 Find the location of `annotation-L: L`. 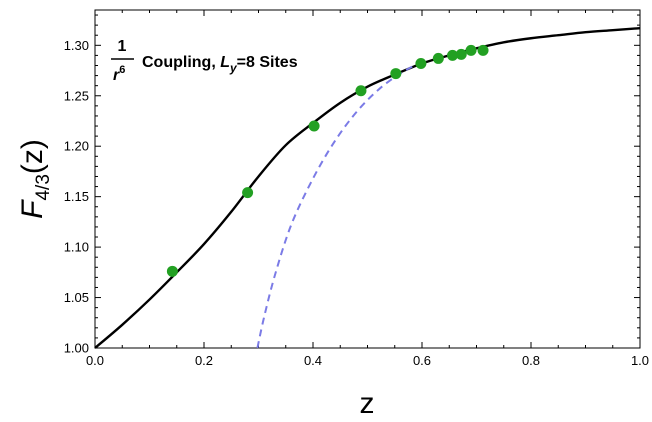

annotation-L: L is located at coordinates (225, 62).